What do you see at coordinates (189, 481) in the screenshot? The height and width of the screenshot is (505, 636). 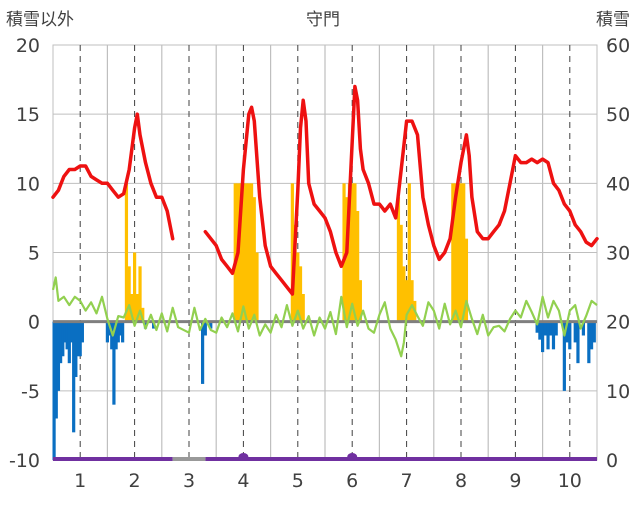 I see `x-tick-label: 3` at bounding box center [189, 481].